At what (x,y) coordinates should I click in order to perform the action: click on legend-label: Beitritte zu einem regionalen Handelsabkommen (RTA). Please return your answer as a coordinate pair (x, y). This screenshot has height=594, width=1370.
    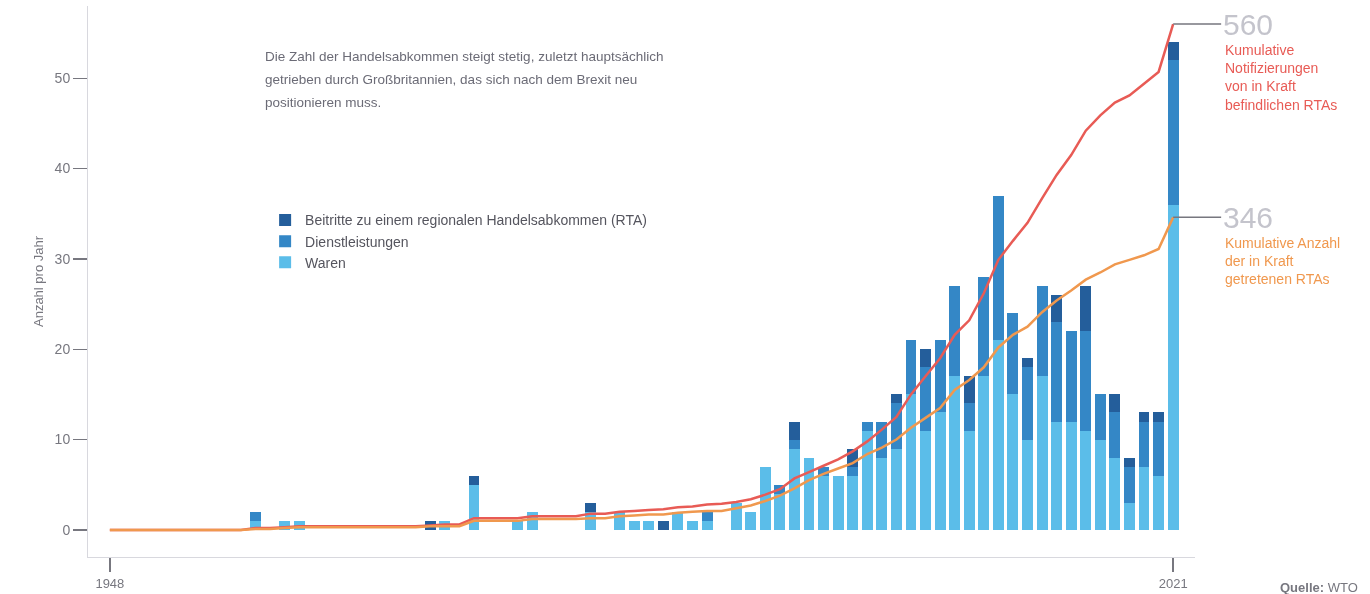
    Looking at the image, I should click on (476, 220).